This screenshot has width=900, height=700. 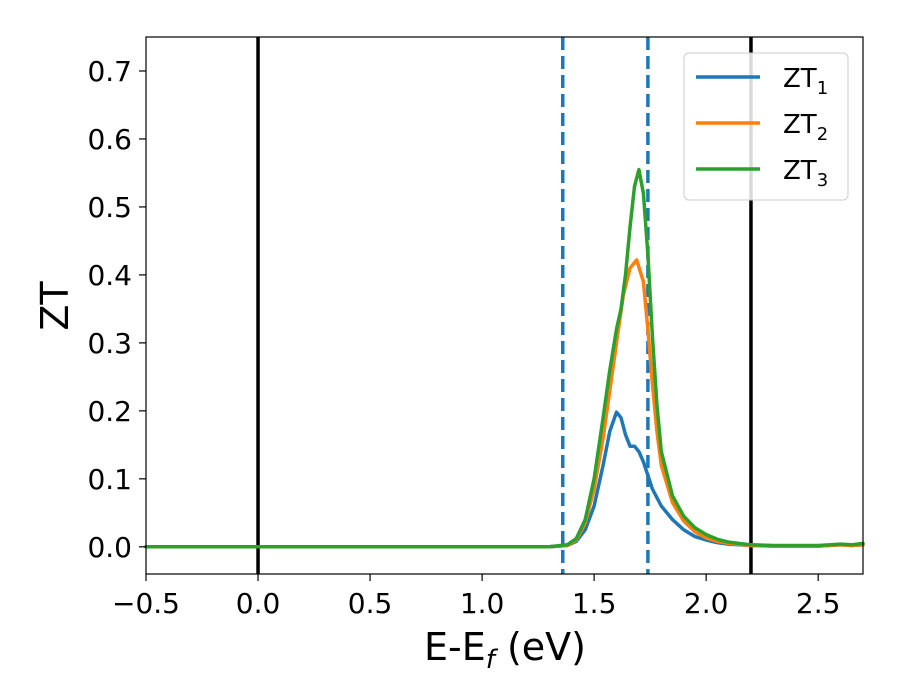 What do you see at coordinates (482, 603) in the screenshot?
I see `x-tick-label: 1.0` at bounding box center [482, 603].